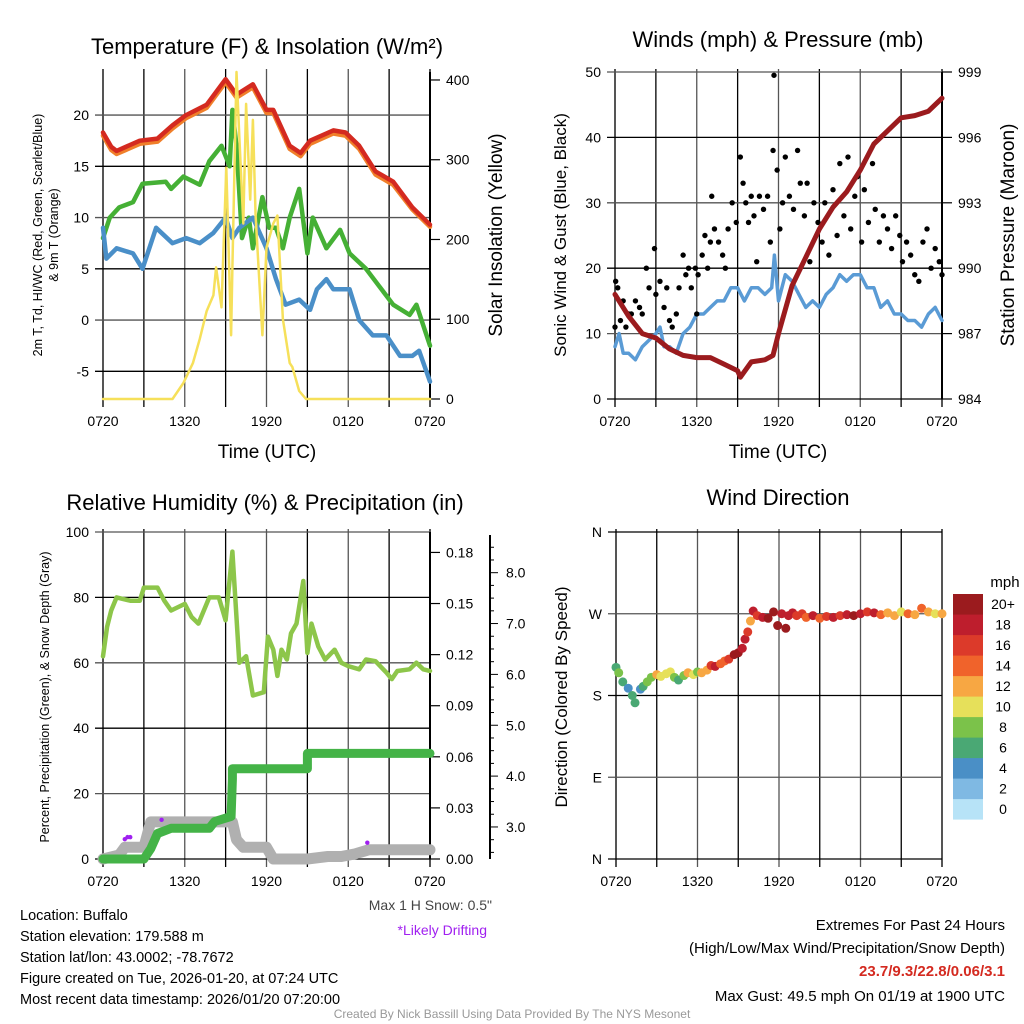 The image size is (1024, 1024). I want to click on winds-y2label: Station Pressure (Maroon), so click(1008, 235).